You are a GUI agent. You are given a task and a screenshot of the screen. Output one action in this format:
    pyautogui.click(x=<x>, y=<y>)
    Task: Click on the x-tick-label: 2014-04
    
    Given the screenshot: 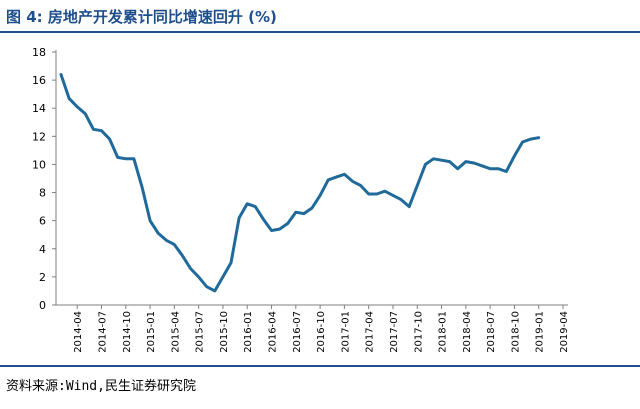 What is the action you would take?
    pyautogui.click(x=78, y=332)
    